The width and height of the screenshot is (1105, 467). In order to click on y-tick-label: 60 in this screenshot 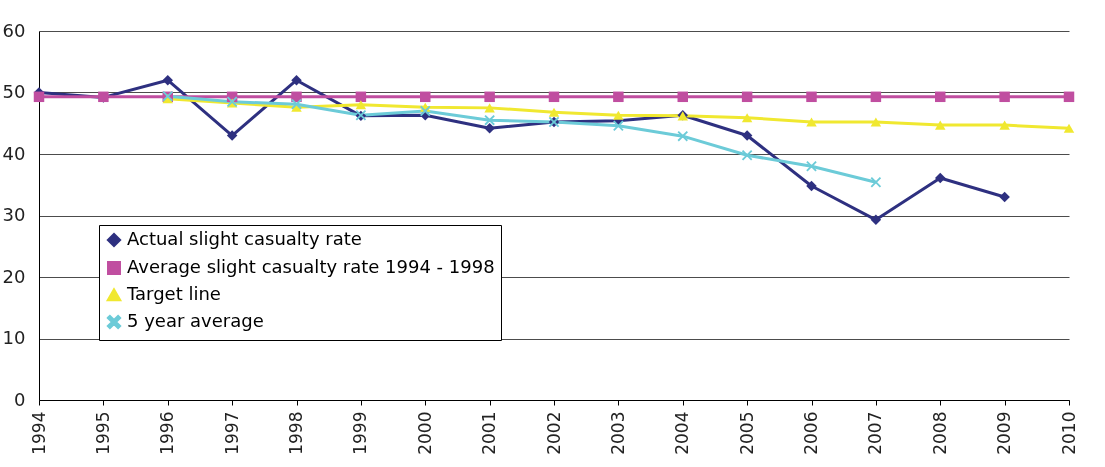, I will do `click(14, 30)`.